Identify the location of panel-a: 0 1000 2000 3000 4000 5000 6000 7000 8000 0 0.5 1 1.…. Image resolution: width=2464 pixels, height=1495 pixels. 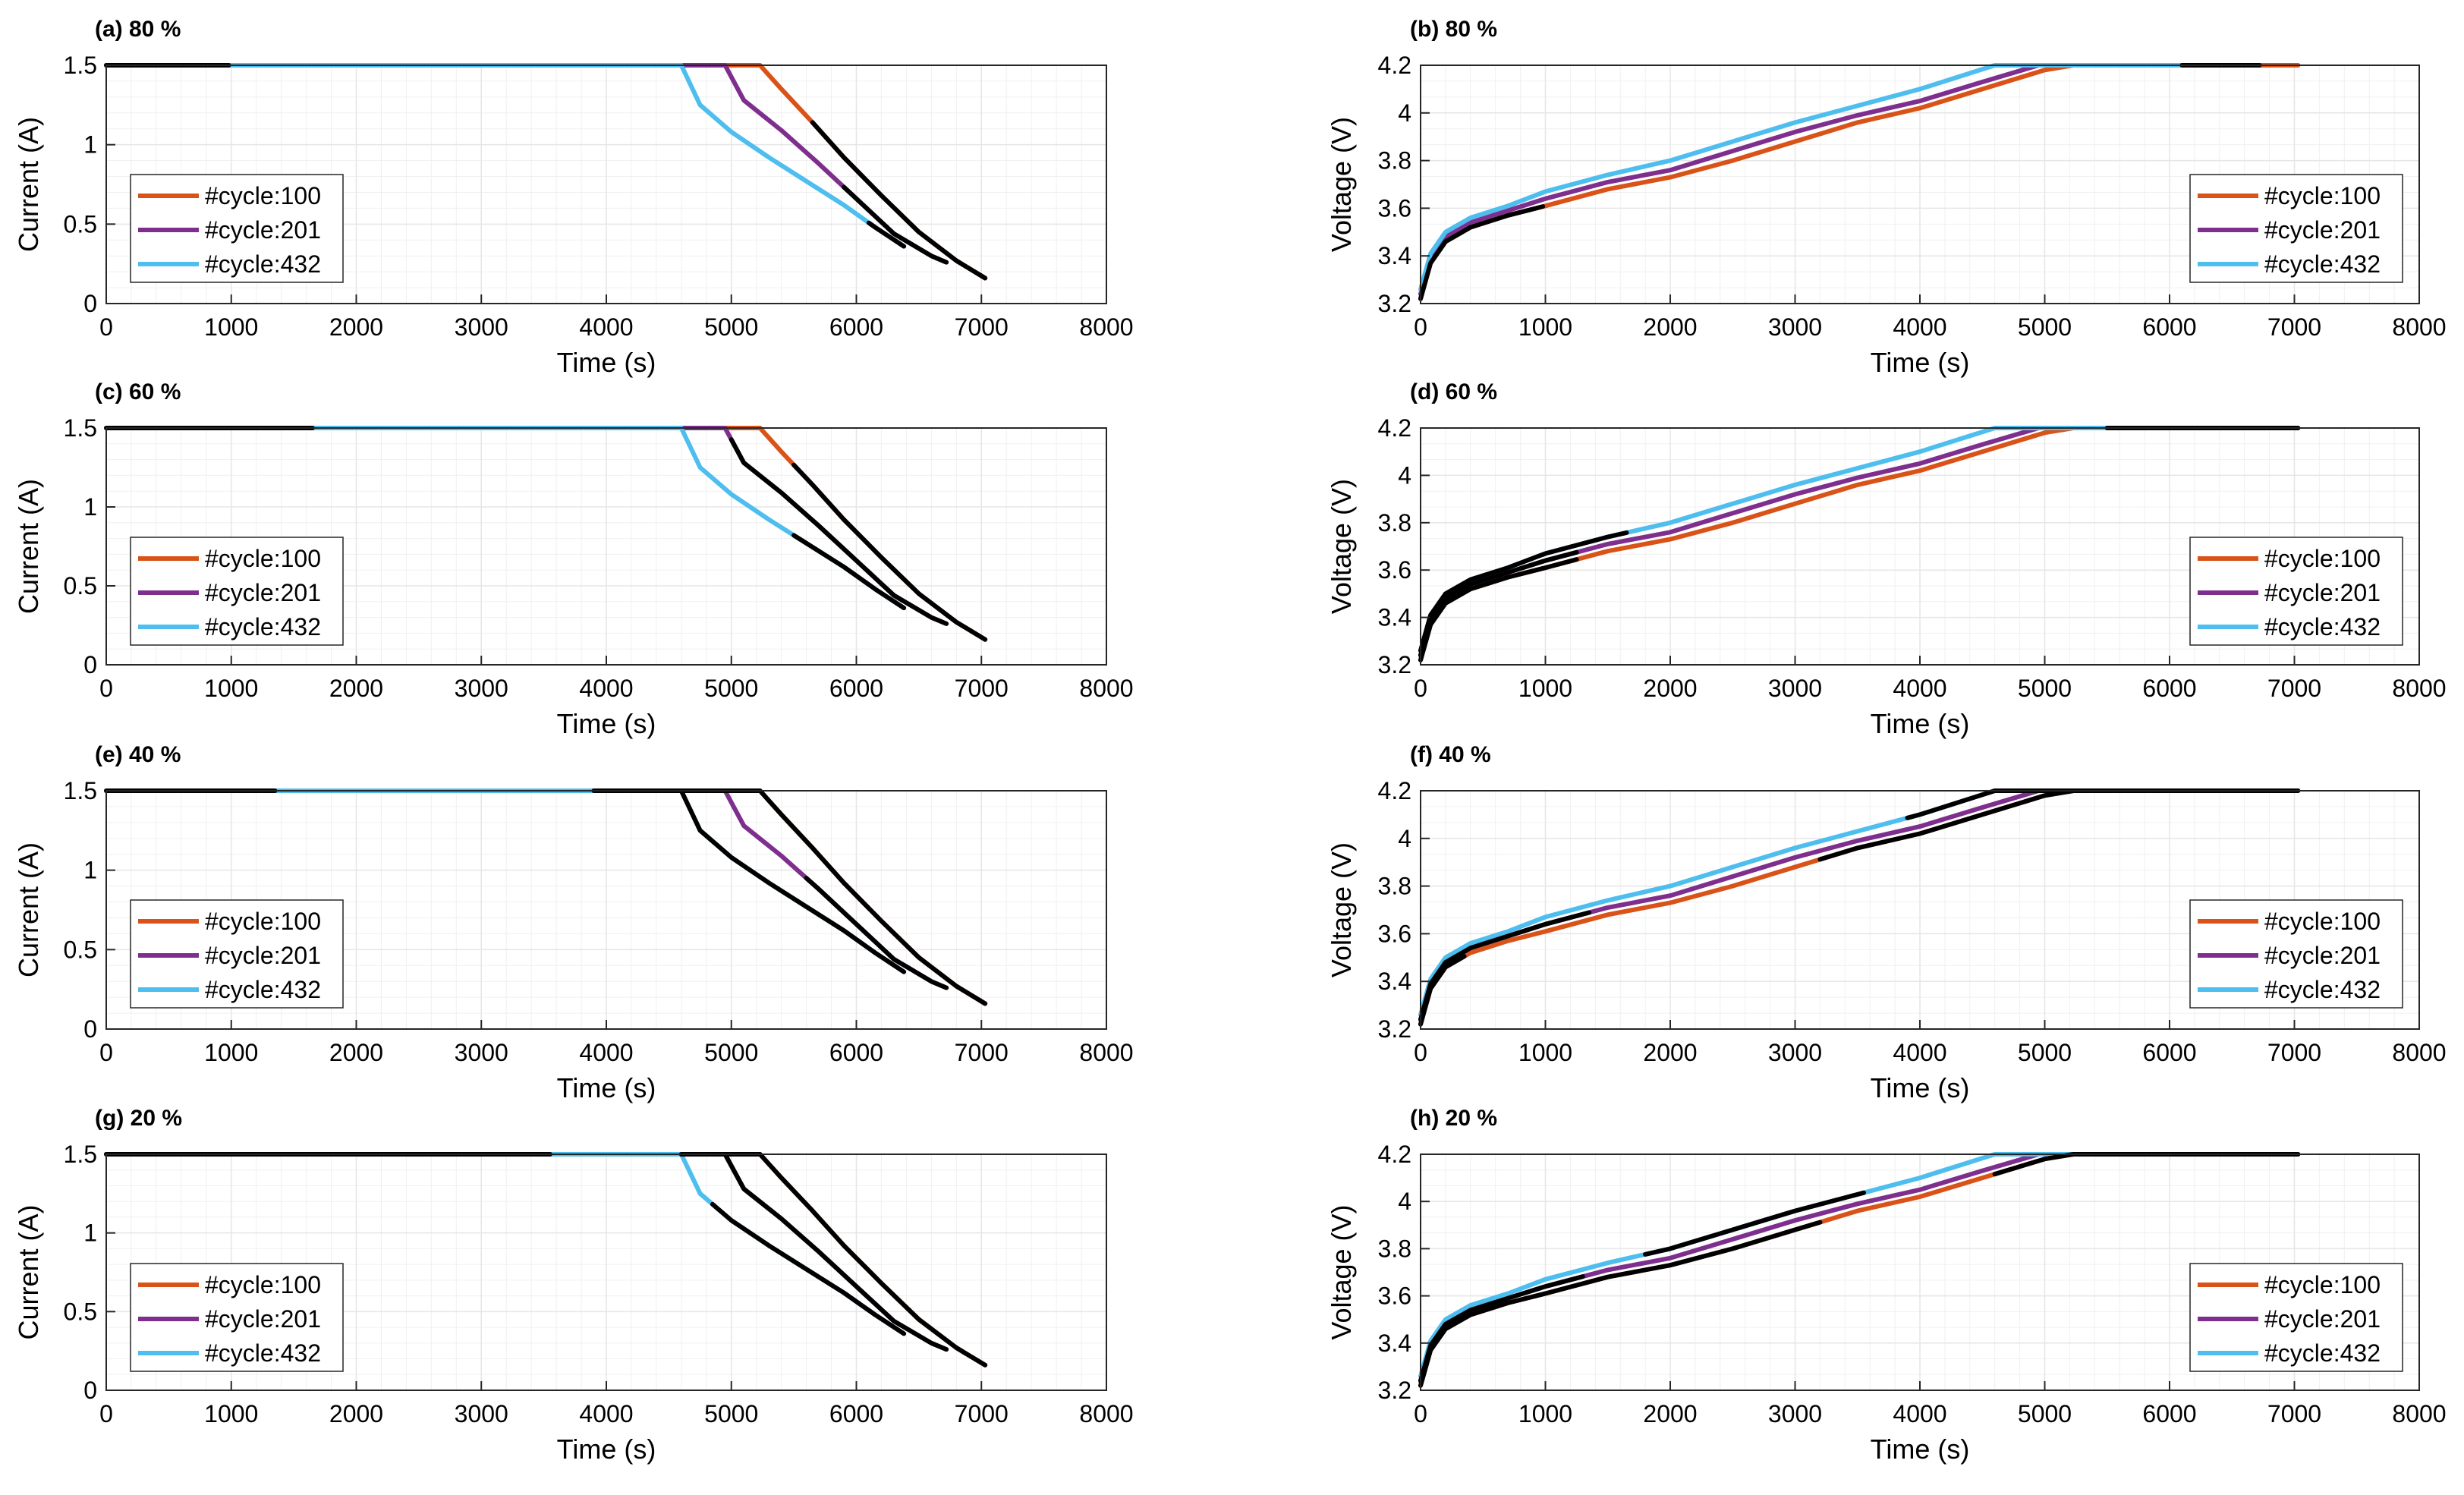
(573, 197).